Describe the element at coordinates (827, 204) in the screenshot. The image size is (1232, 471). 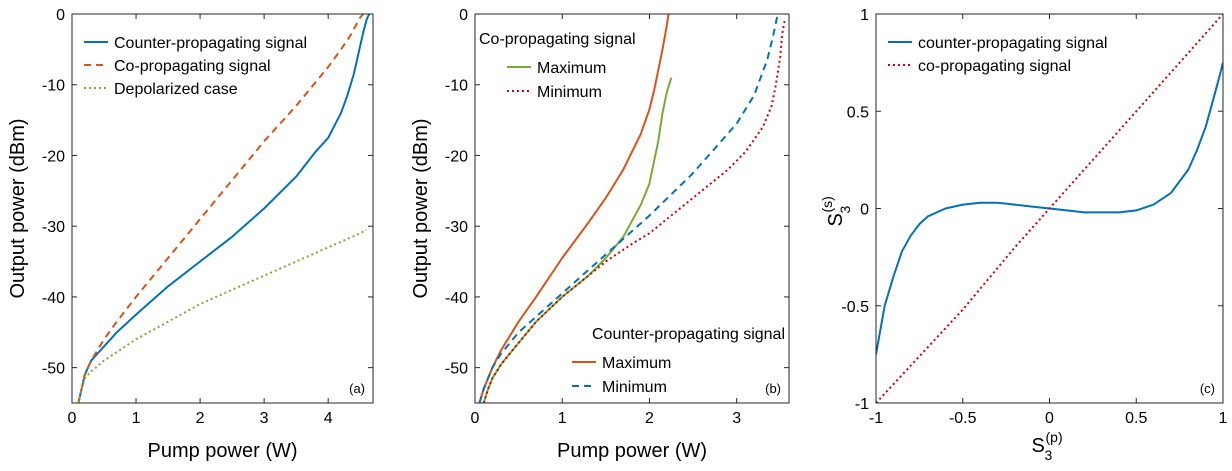
I see `y-axis-label-sup: (s)` at that location.